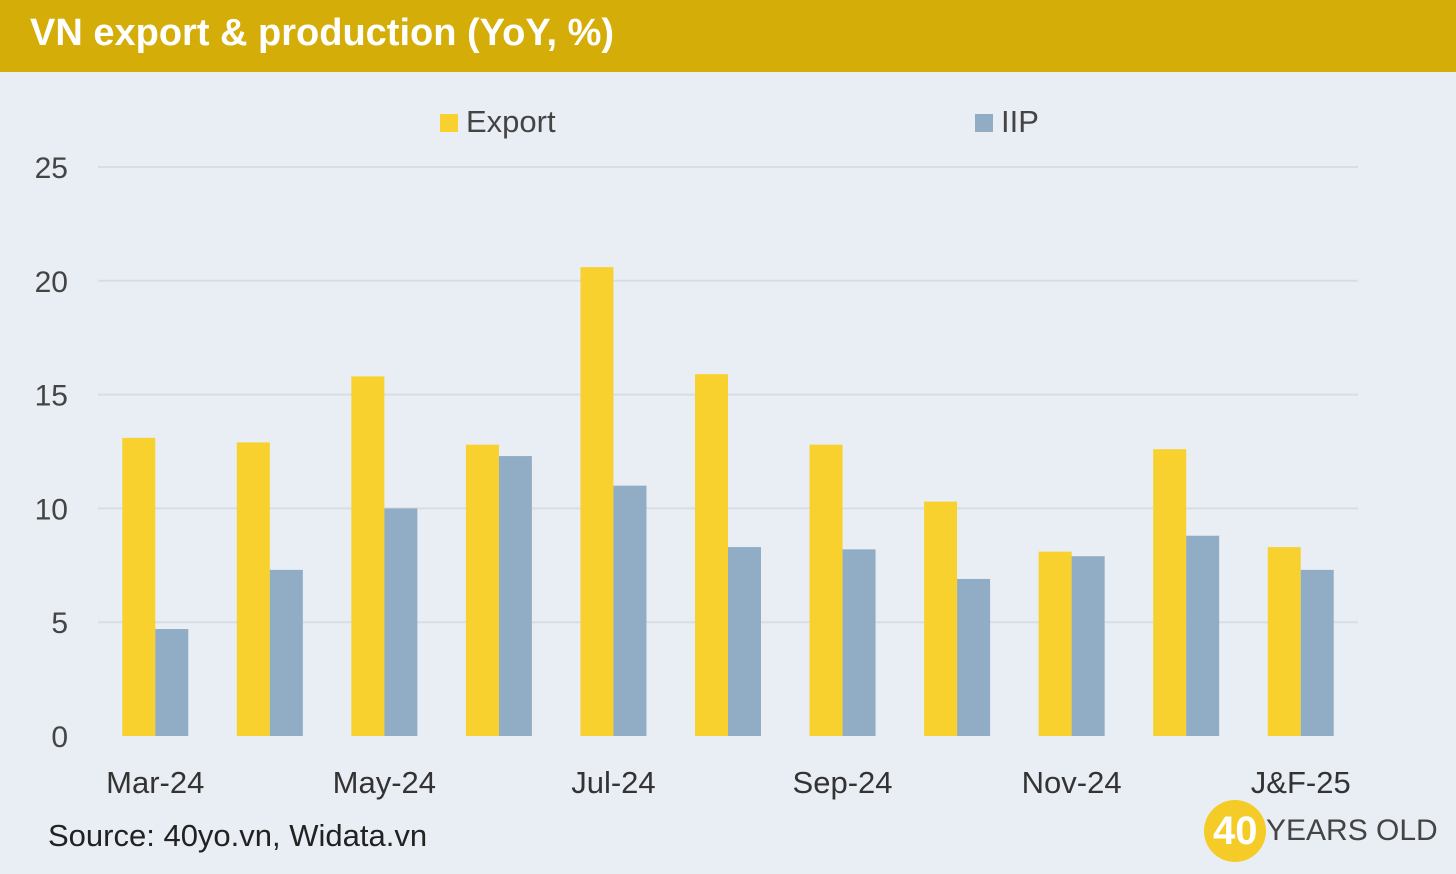 This screenshot has height=874, width=1456. Describe the element at coordinates (1301, 782) in the screenshot. I see `x-tick-label: J&F-25` at that location.